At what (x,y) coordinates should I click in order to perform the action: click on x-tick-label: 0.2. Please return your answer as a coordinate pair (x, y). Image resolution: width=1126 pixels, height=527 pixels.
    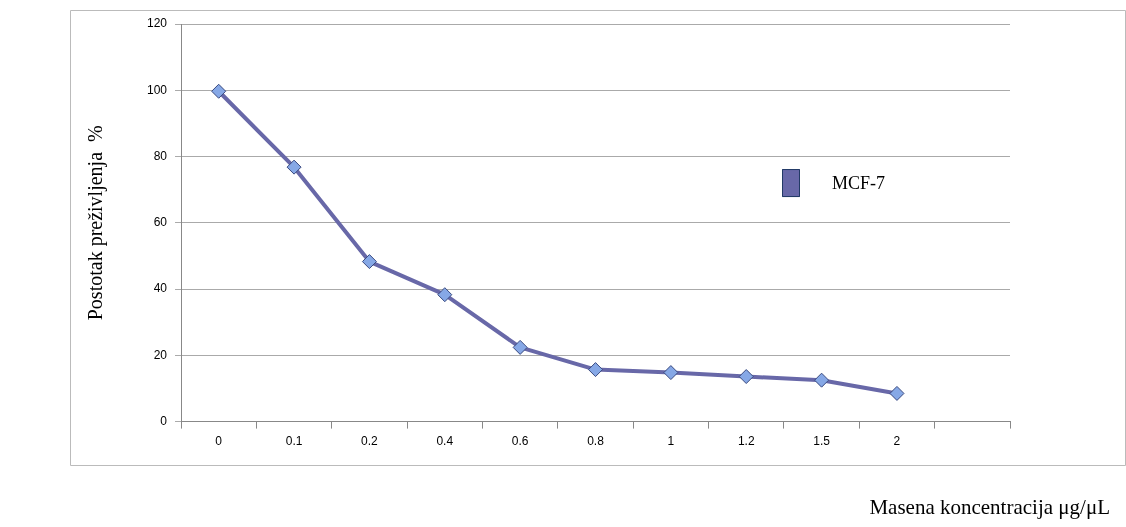
    Looking at the image, I should click on (370, 441).